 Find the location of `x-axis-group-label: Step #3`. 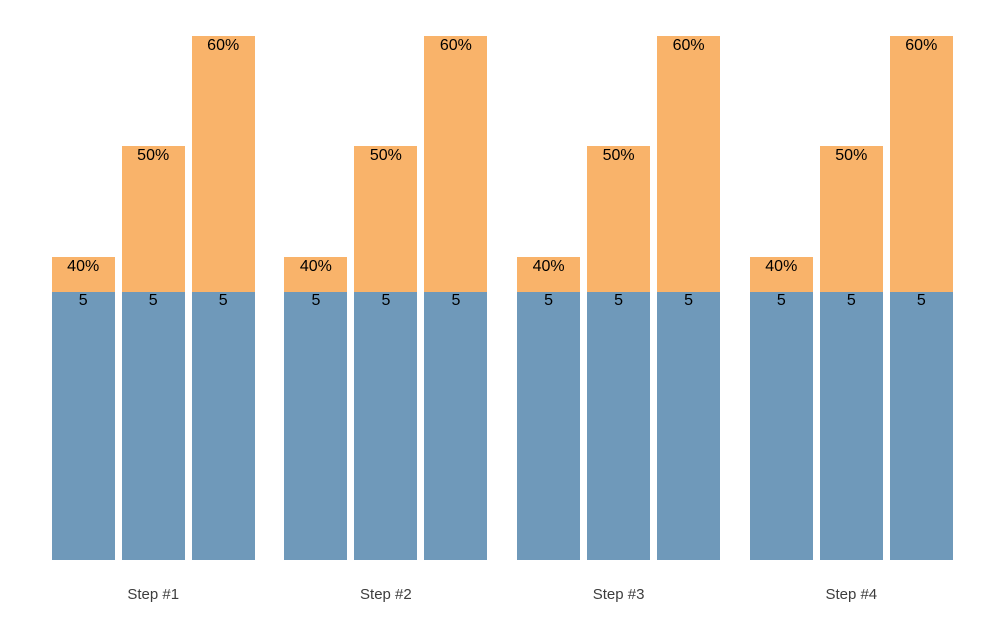

x-axis-group-label: Step #3 is located at coordinates (618, 594).